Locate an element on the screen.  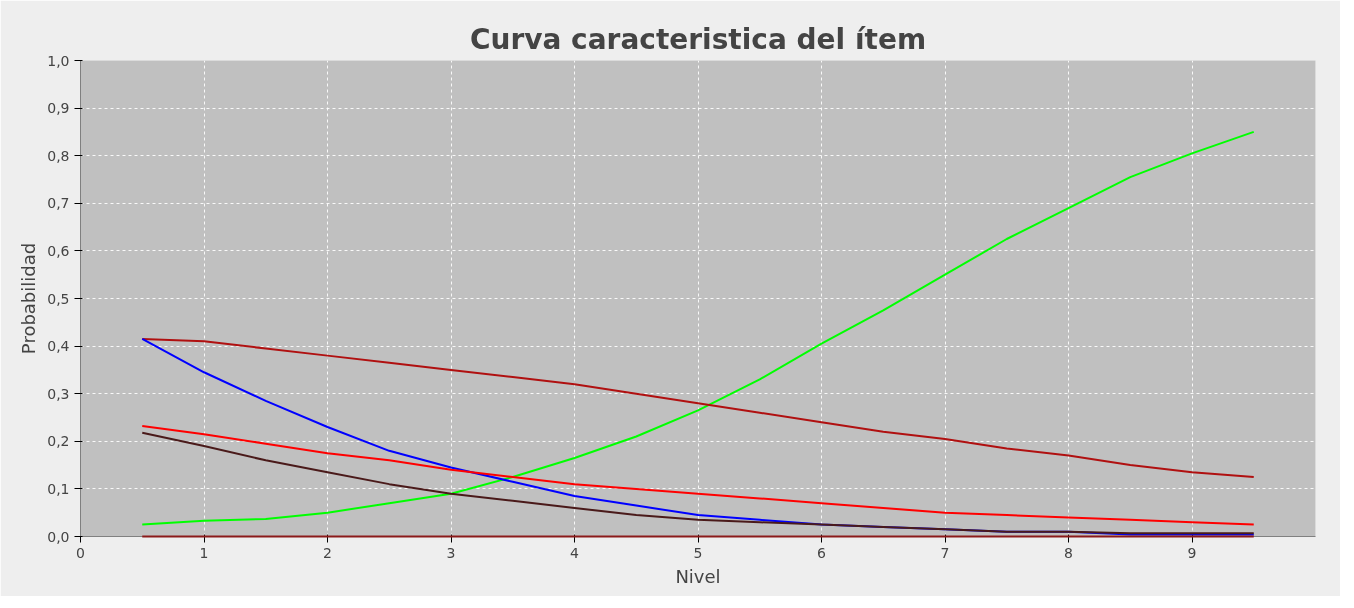
x-tick-label: 2 is located at coordinates (327, 552).